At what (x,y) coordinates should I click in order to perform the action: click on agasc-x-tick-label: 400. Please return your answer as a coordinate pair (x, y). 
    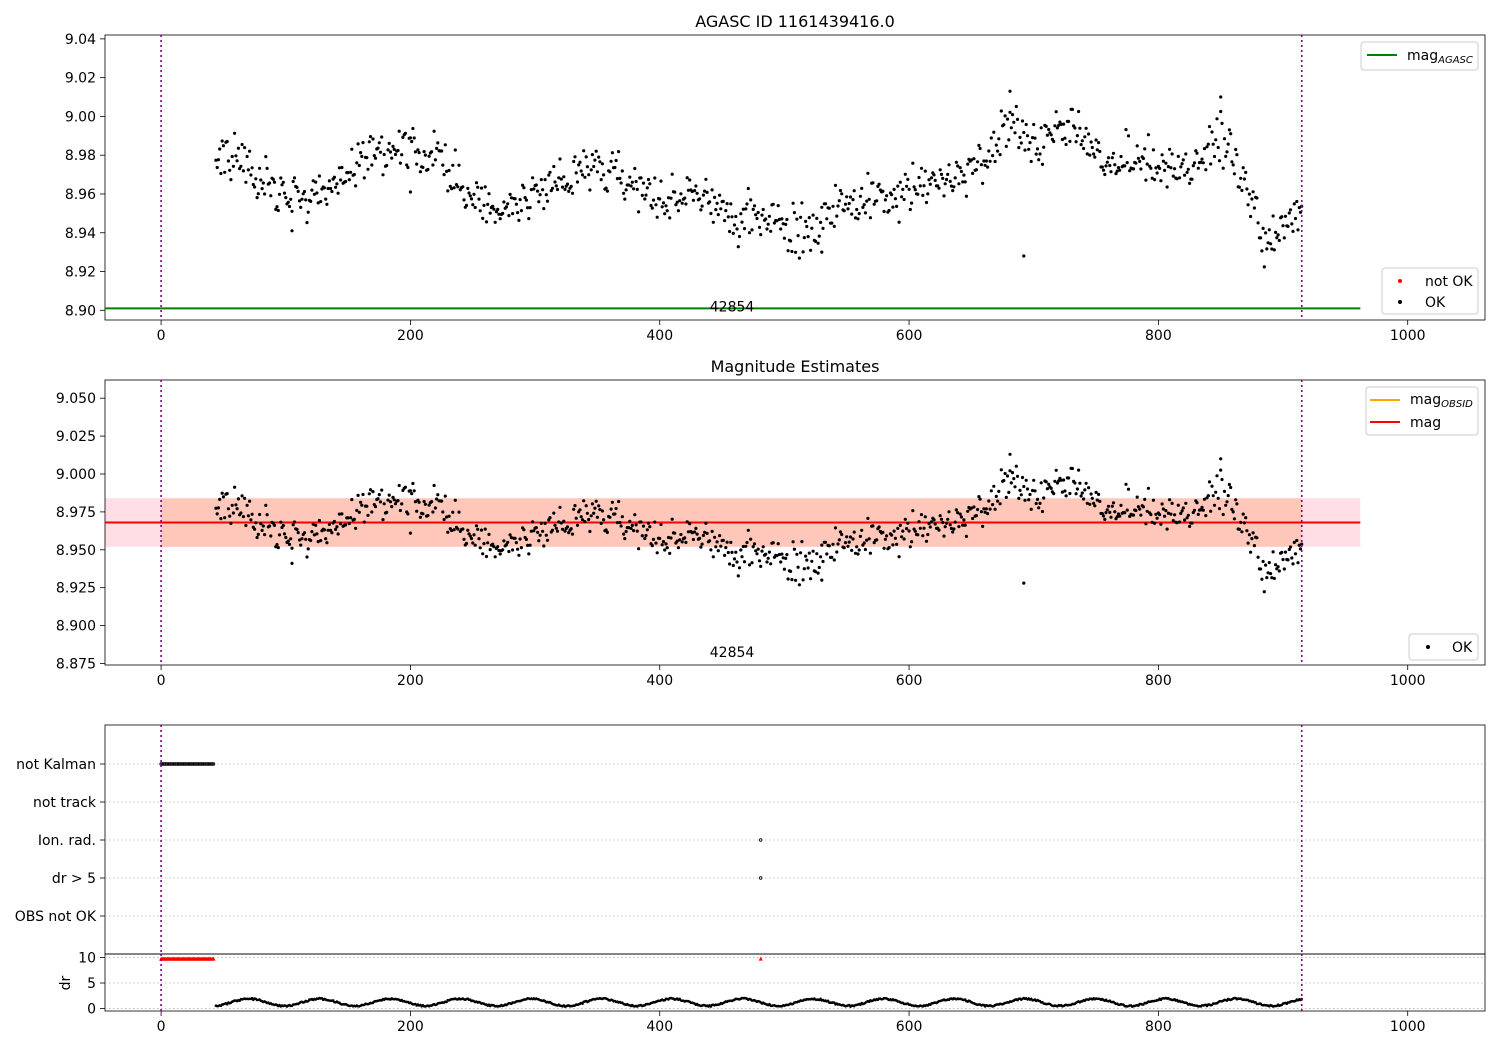
    Looking at the image, I should click on (659, 336).